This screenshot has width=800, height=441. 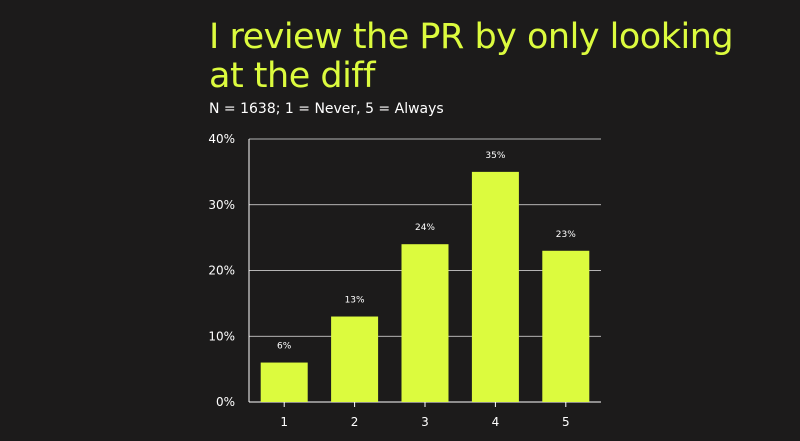 What do you see at coordinates (284, 422) in the screenshot?
I see `x-tick-label: 1` at bounding box center [284, 422].